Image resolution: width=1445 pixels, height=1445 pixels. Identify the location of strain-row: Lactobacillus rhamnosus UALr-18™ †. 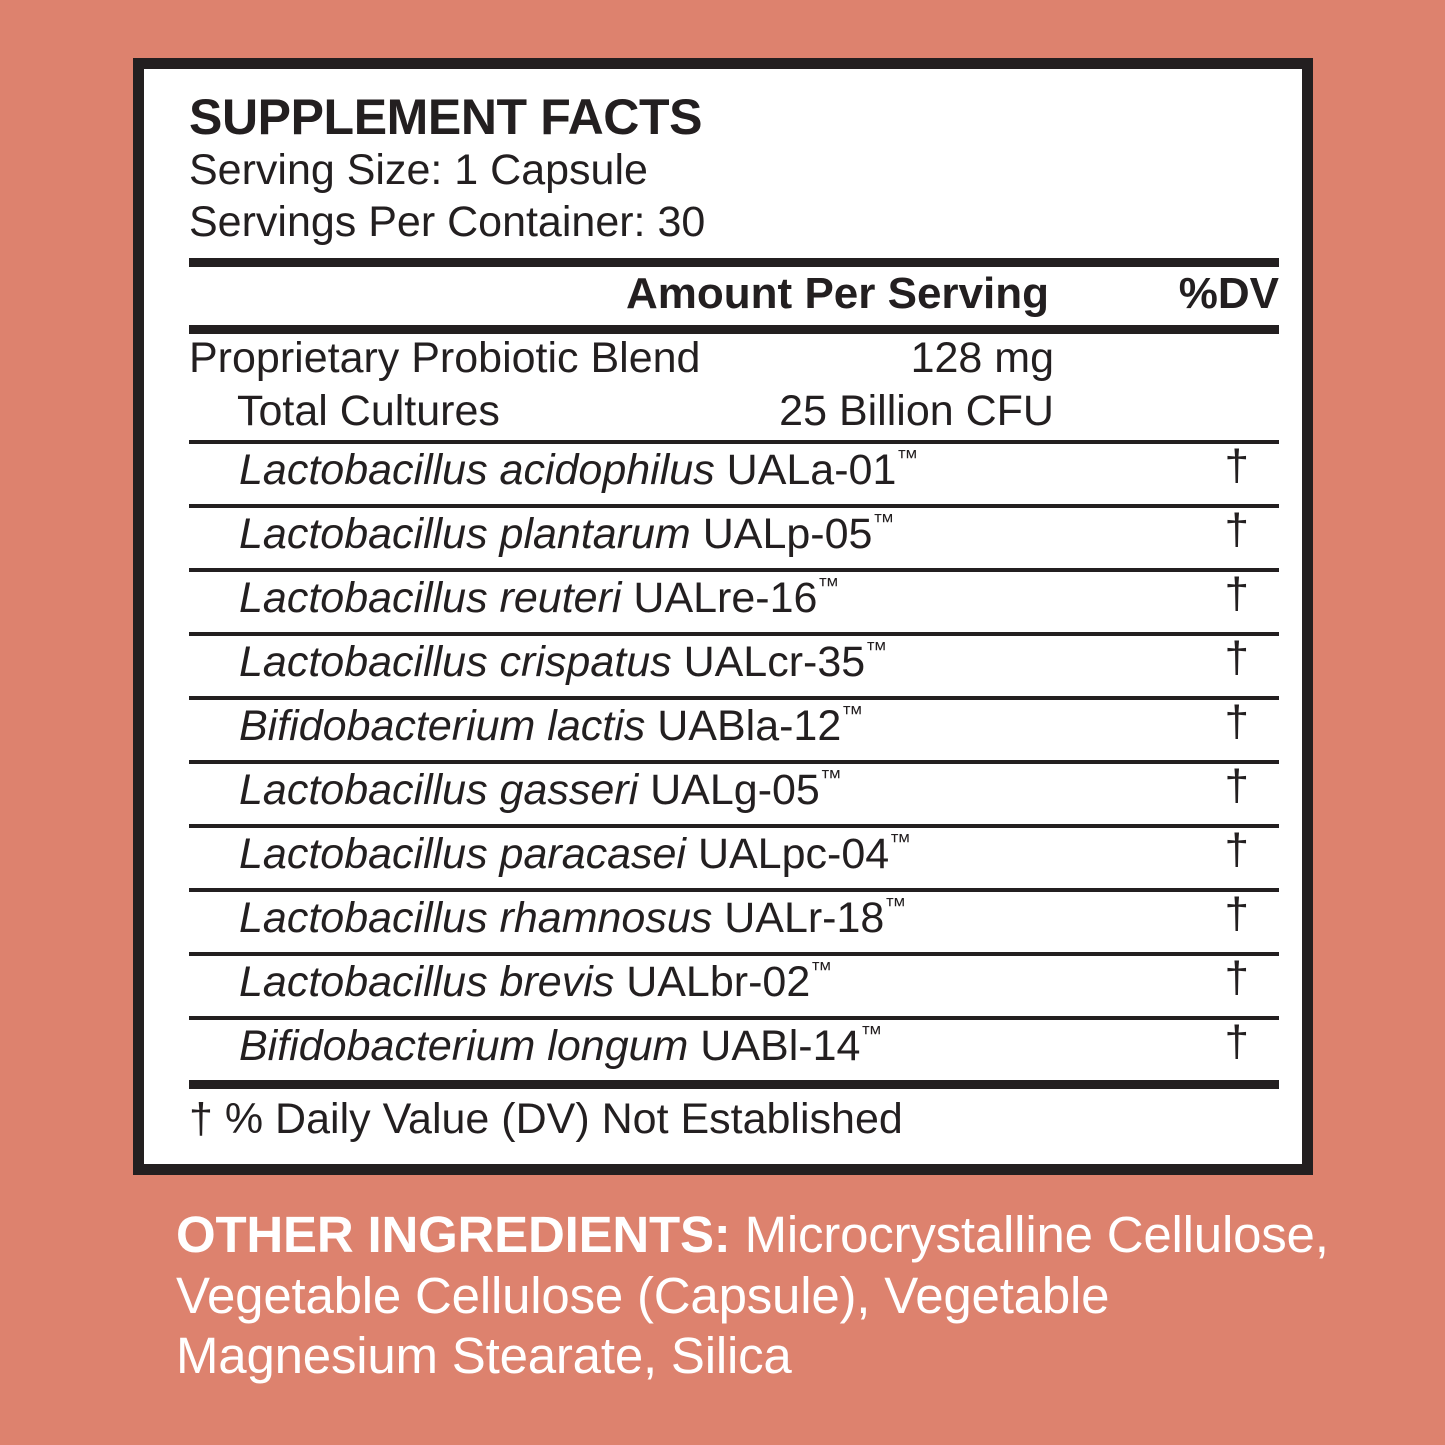
(734, 920).